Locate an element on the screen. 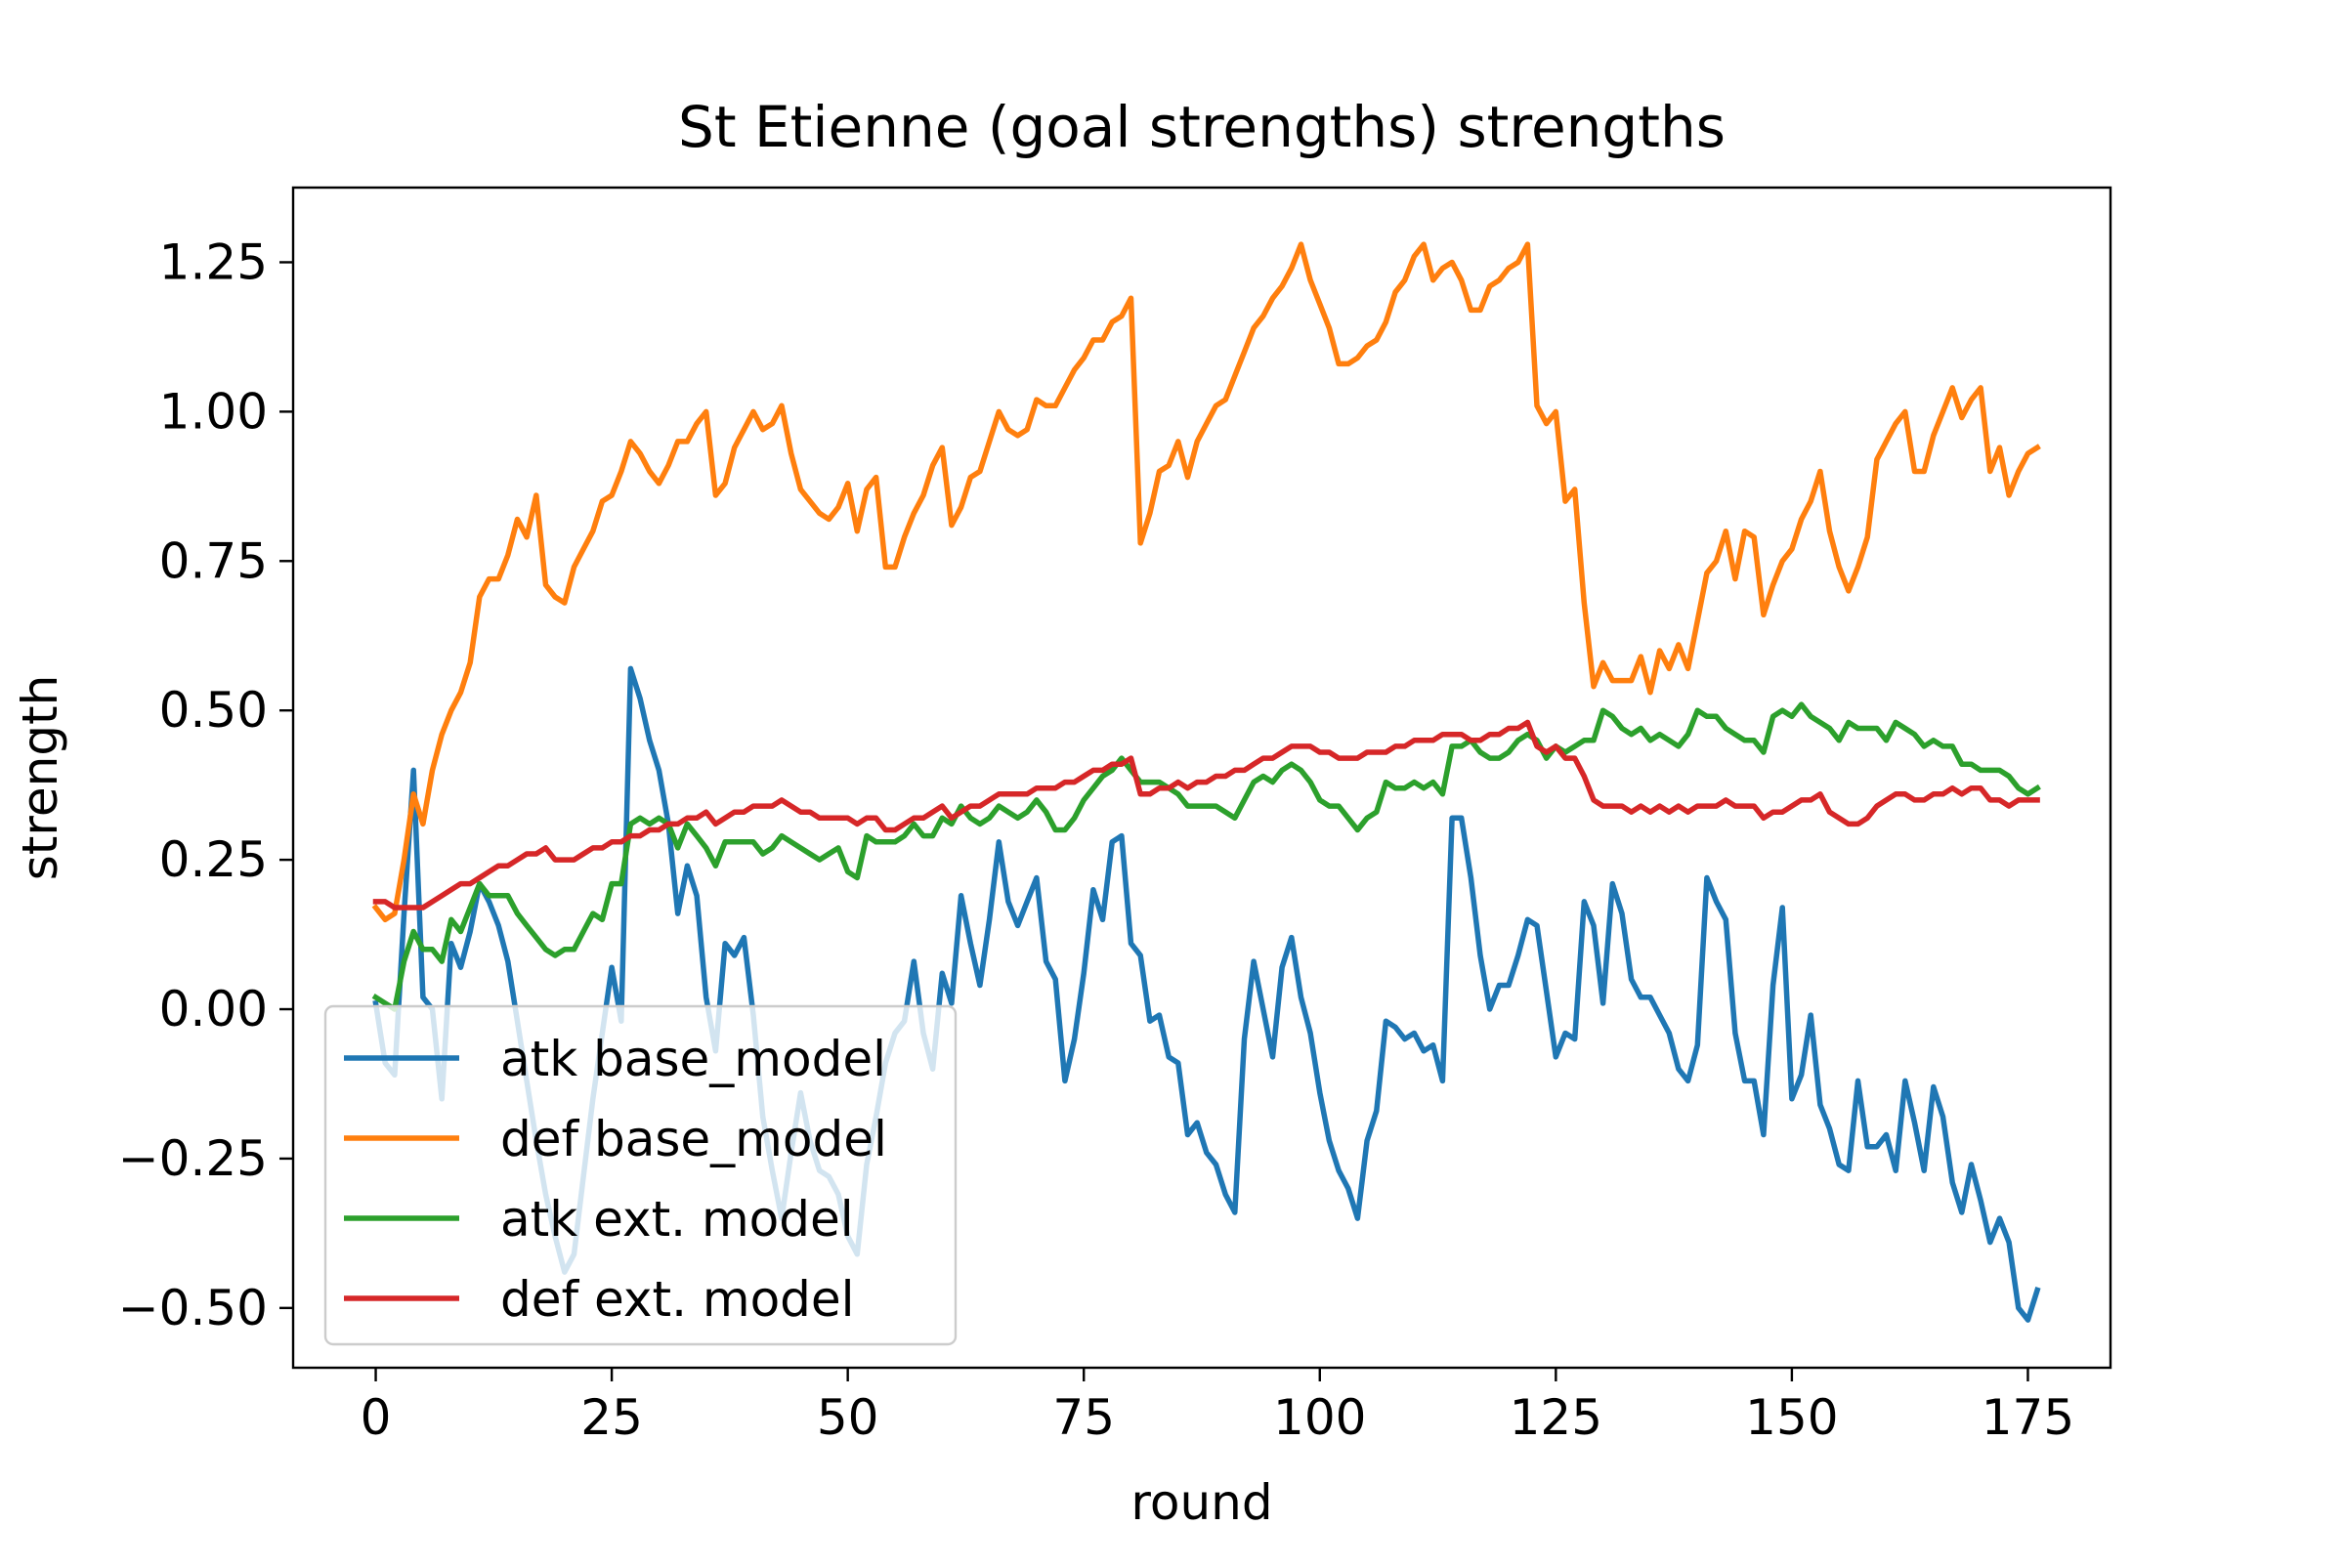  y-axis-label: strength is located at coordinates (40, 778).